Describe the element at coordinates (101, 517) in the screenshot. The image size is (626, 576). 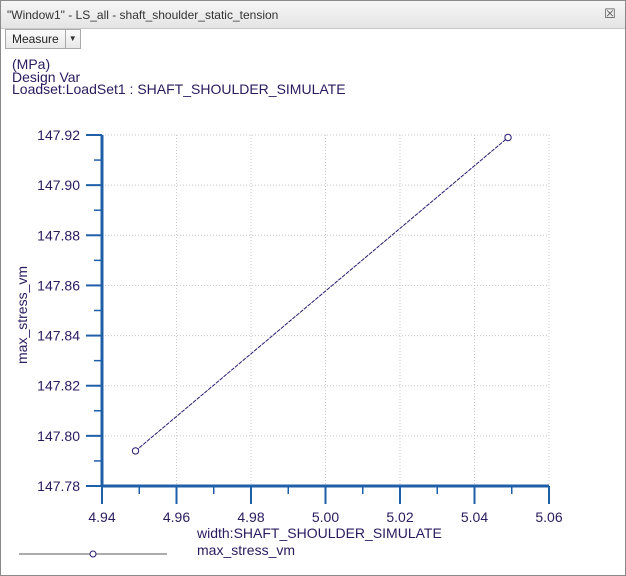
I see `x-tick-label: 4.94` at that location.